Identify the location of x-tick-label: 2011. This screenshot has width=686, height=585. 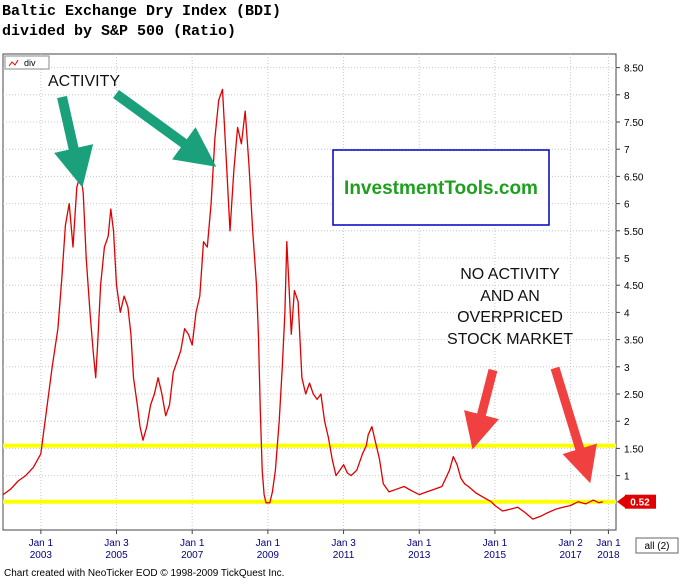
(344, 555).